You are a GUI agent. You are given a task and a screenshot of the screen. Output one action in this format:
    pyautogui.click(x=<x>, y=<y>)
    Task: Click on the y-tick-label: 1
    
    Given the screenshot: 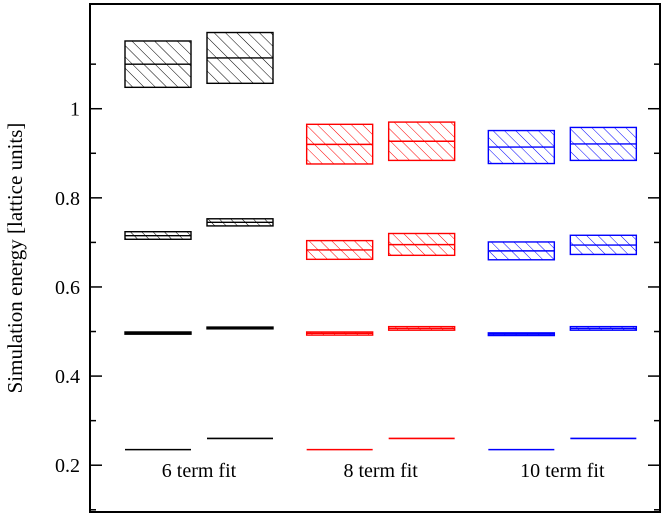 What is the action you would take?
    pyautogui.click(x=75, y=110)
    